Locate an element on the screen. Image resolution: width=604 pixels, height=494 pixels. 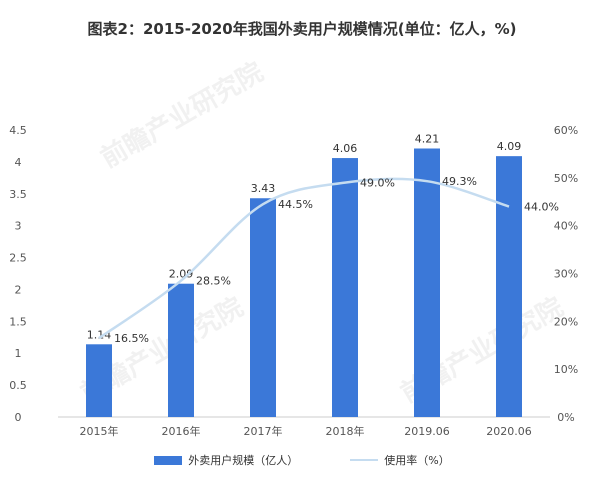
legend-label-bar: 外卖用户规模（亿人） is located at coordinates (243, 460).